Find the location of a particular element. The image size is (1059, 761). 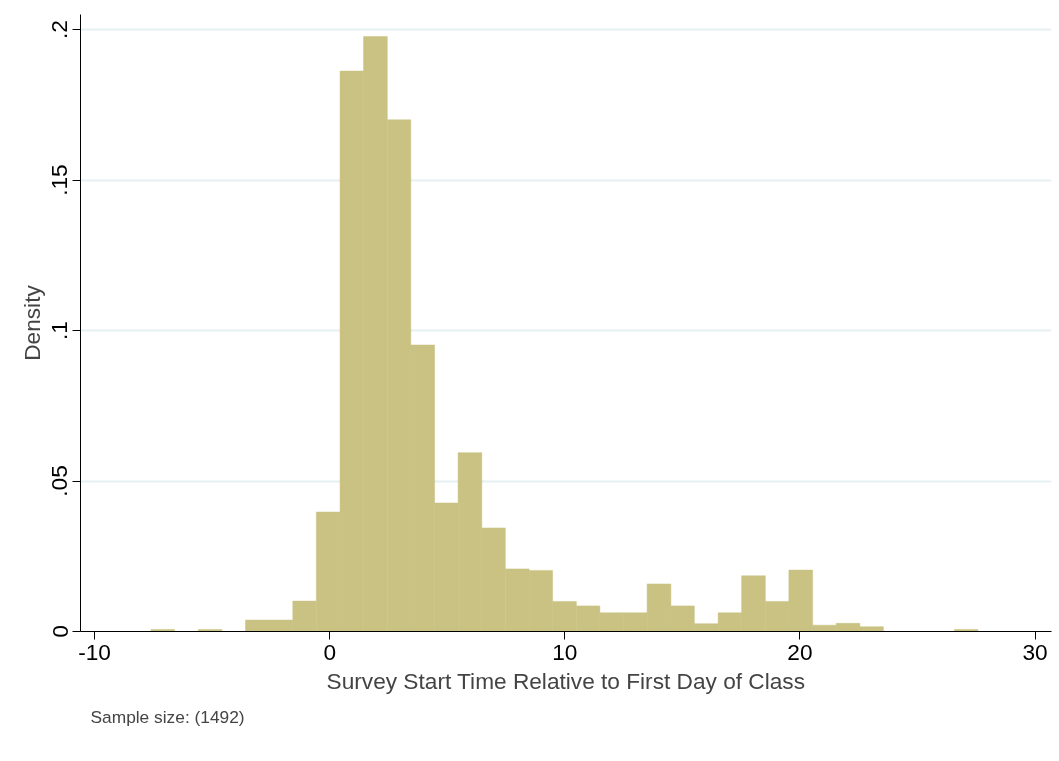

y-tick-label: .05 is located at coordinates (59, 481).